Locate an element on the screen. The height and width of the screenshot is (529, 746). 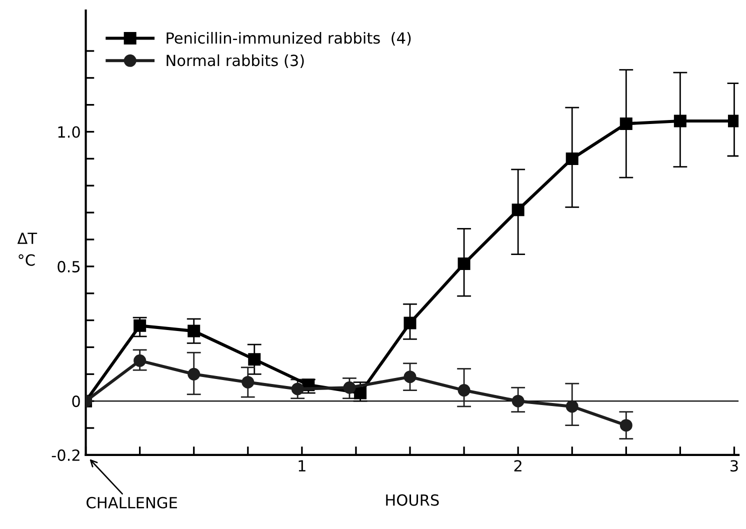
y-tick-label: 0.5 is located at coordinates (69, 266).